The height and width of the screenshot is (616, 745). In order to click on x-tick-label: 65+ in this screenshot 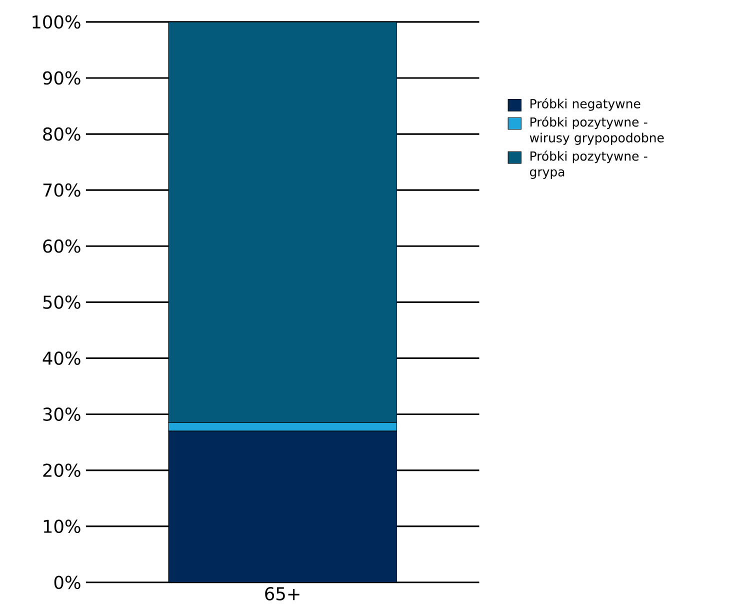, I will do `click(282, 593)`.